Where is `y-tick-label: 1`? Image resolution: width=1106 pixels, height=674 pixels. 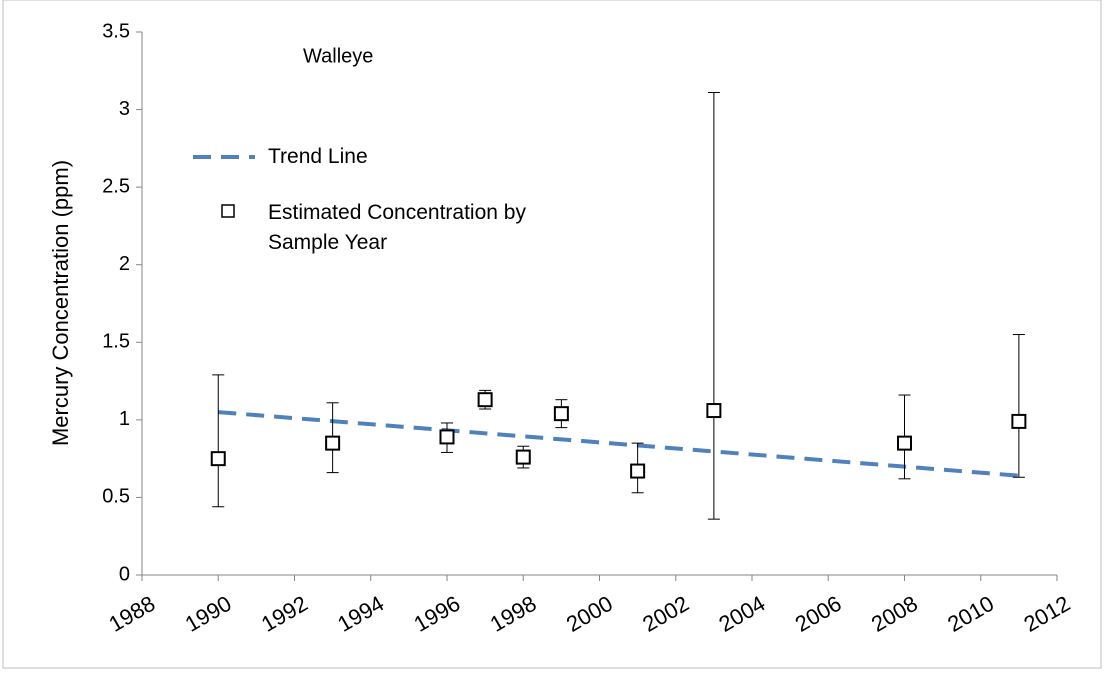 y-tick-label: 1 is located at coordinates (124, 419).